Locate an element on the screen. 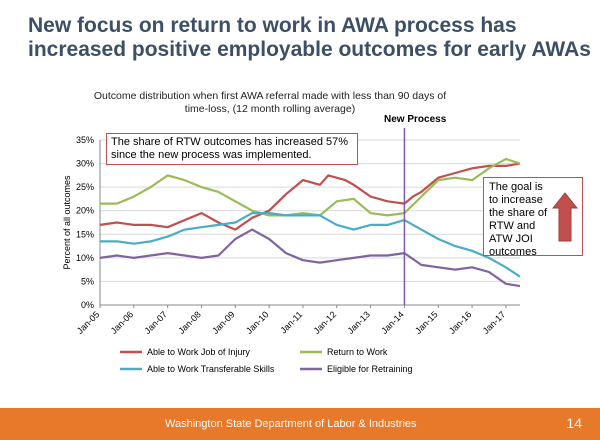  y-tick-label: 0% is located at coordinates (87, 305).